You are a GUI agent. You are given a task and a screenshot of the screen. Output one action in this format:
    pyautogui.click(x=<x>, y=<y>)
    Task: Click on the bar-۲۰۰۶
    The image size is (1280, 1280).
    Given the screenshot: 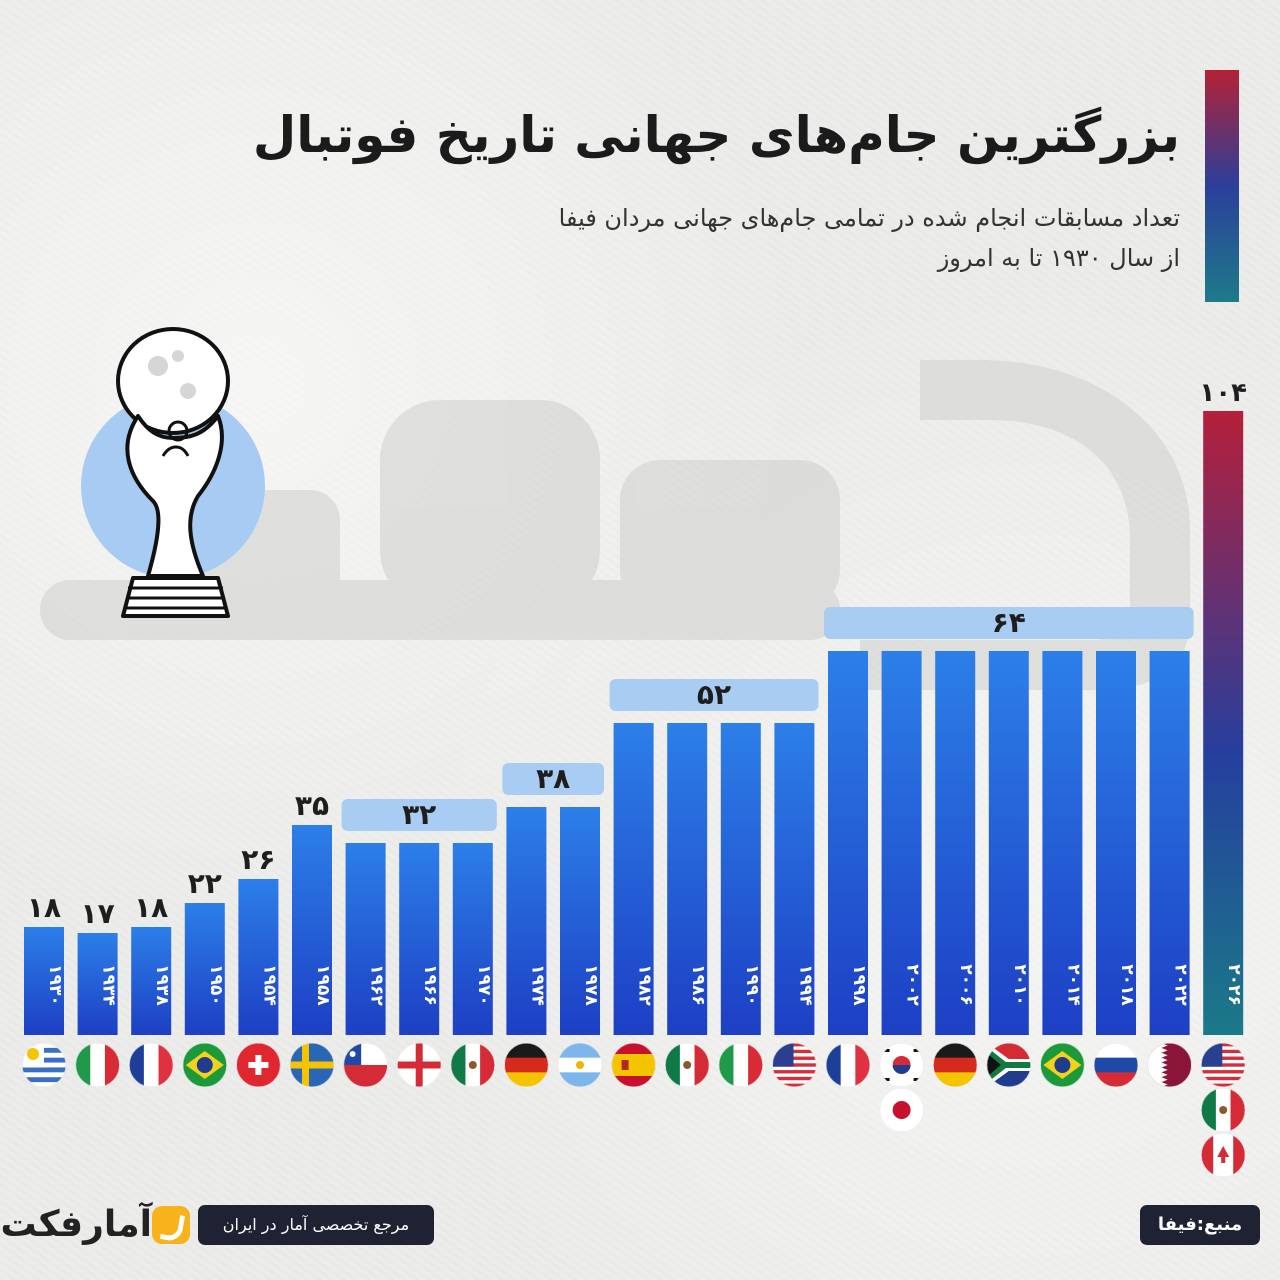 What is the action you would take?
    pyautogui.click(x=955, y=843)
    